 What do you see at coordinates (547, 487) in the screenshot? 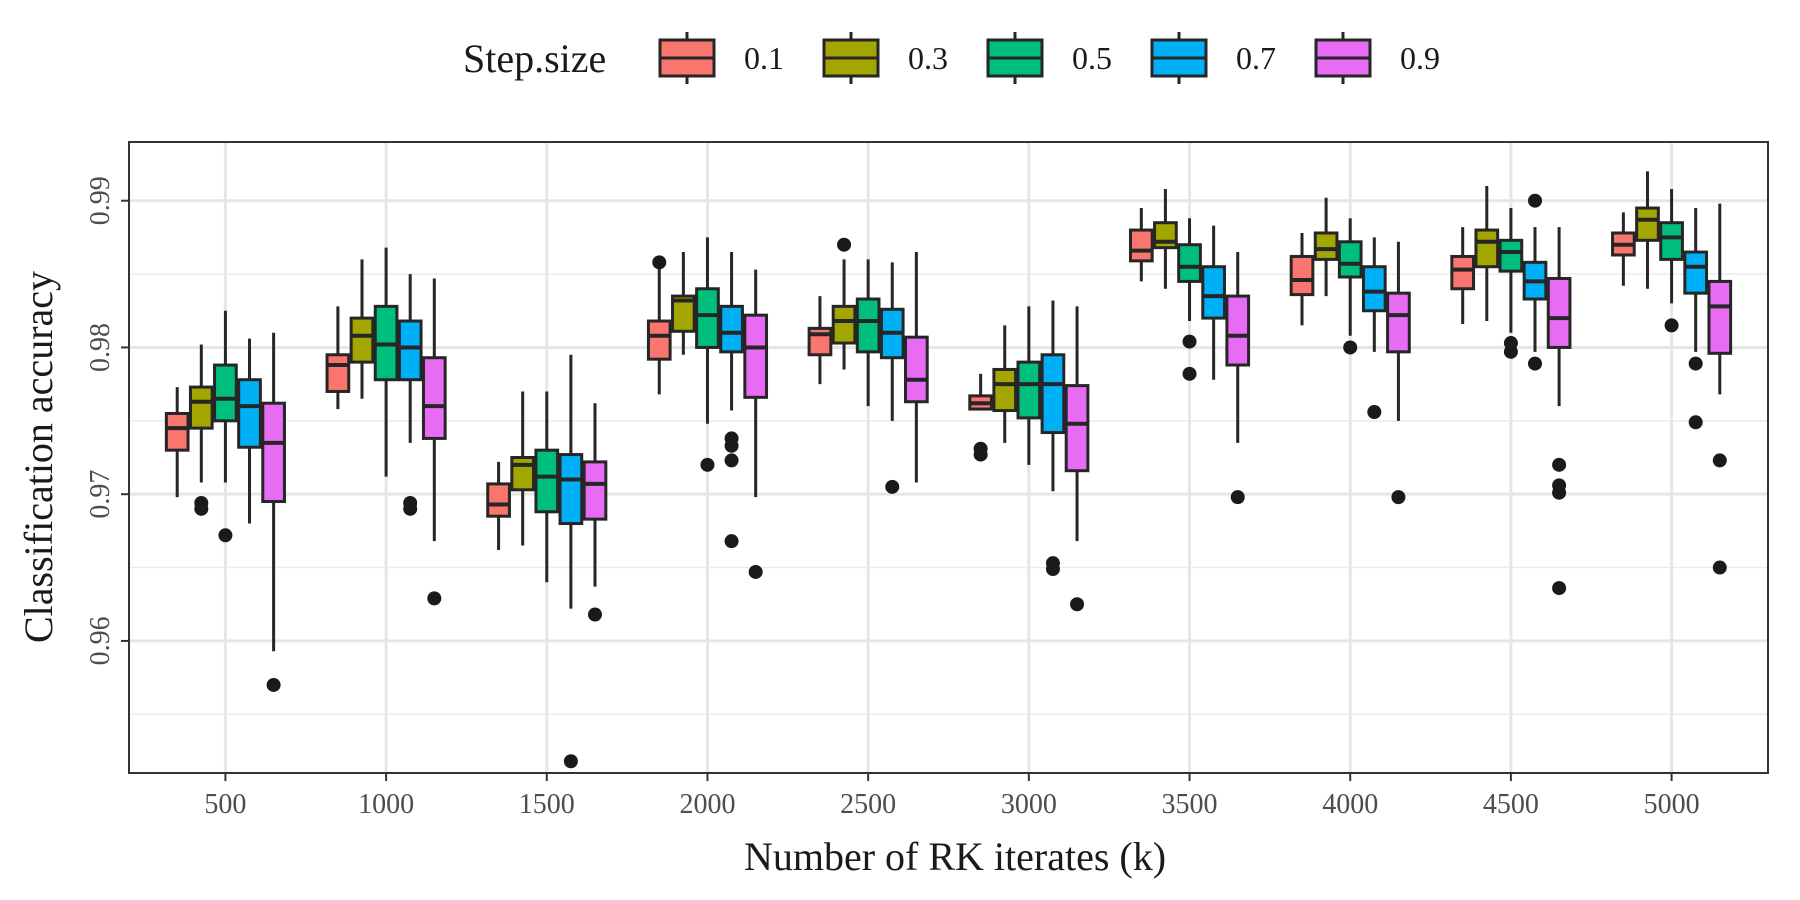
I see `box-1500-step-0.5` at bounding box center [547, 487].